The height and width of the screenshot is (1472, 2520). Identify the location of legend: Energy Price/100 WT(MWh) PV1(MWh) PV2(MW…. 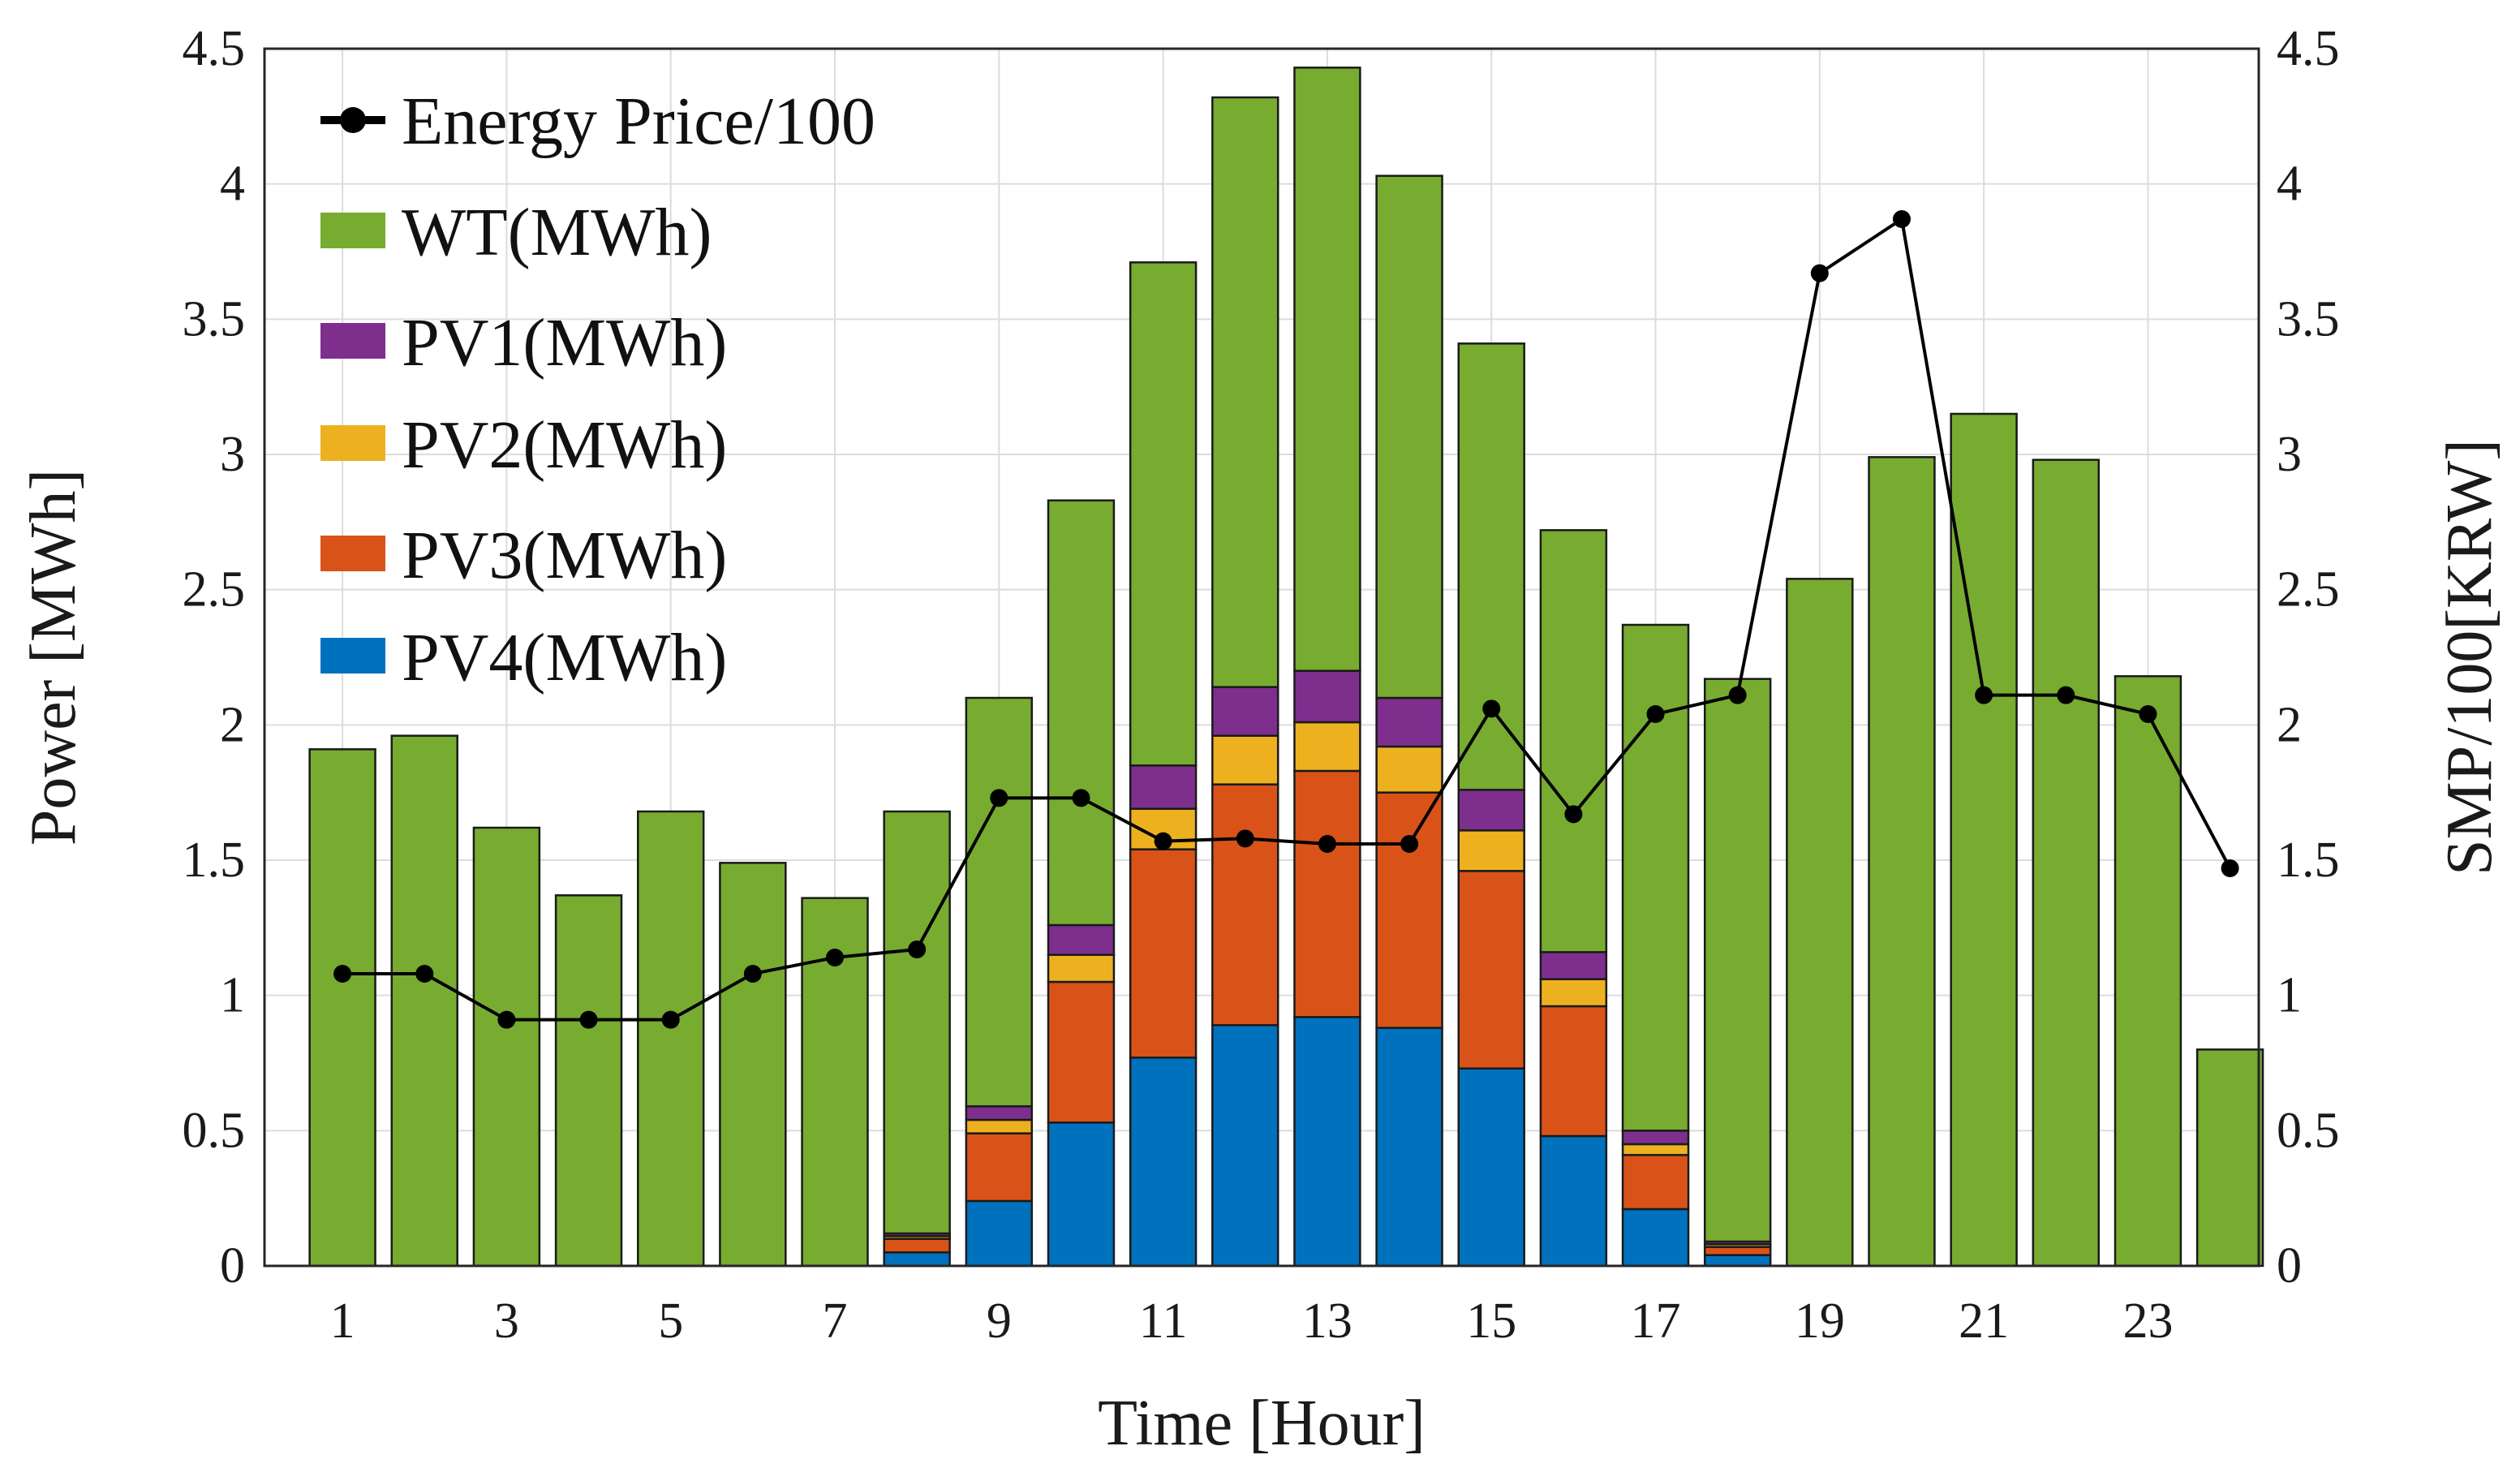
(597, 389).